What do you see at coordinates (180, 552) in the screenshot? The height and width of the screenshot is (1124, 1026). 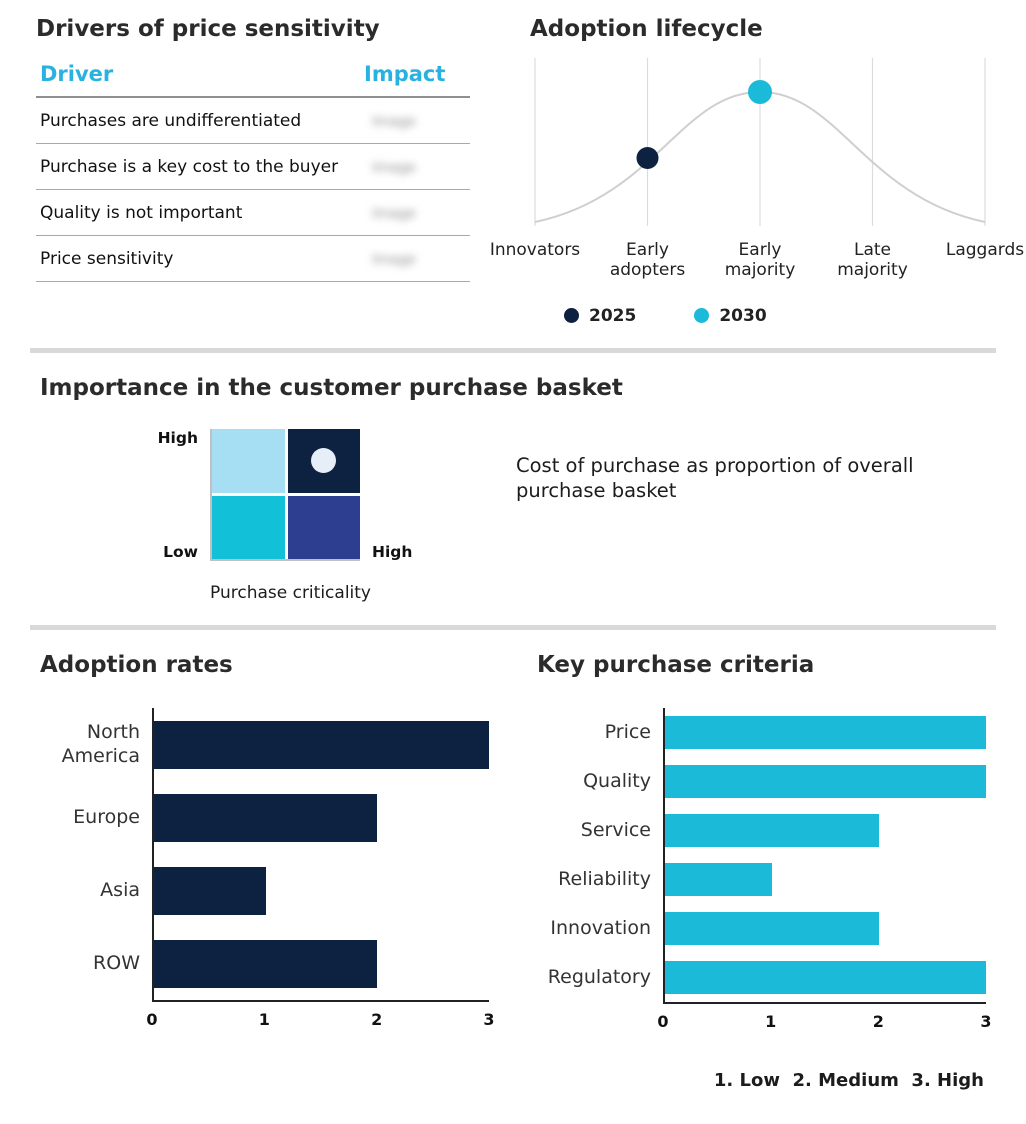 I see `y-label-low: Low` at bounding box center [180, 552].